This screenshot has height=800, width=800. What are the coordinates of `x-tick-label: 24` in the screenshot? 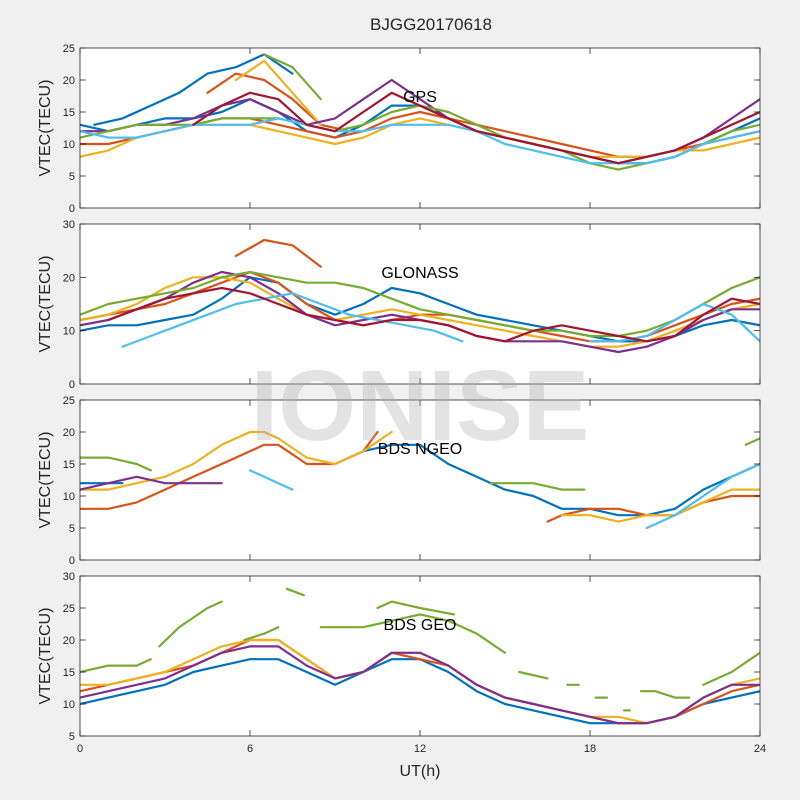 It's located at (760, 749).